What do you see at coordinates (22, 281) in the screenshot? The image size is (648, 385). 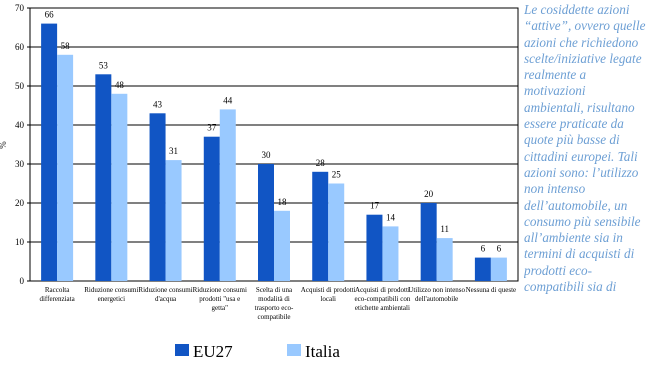 I see `y-tick-label: 0` at bounding box center [22, 281].